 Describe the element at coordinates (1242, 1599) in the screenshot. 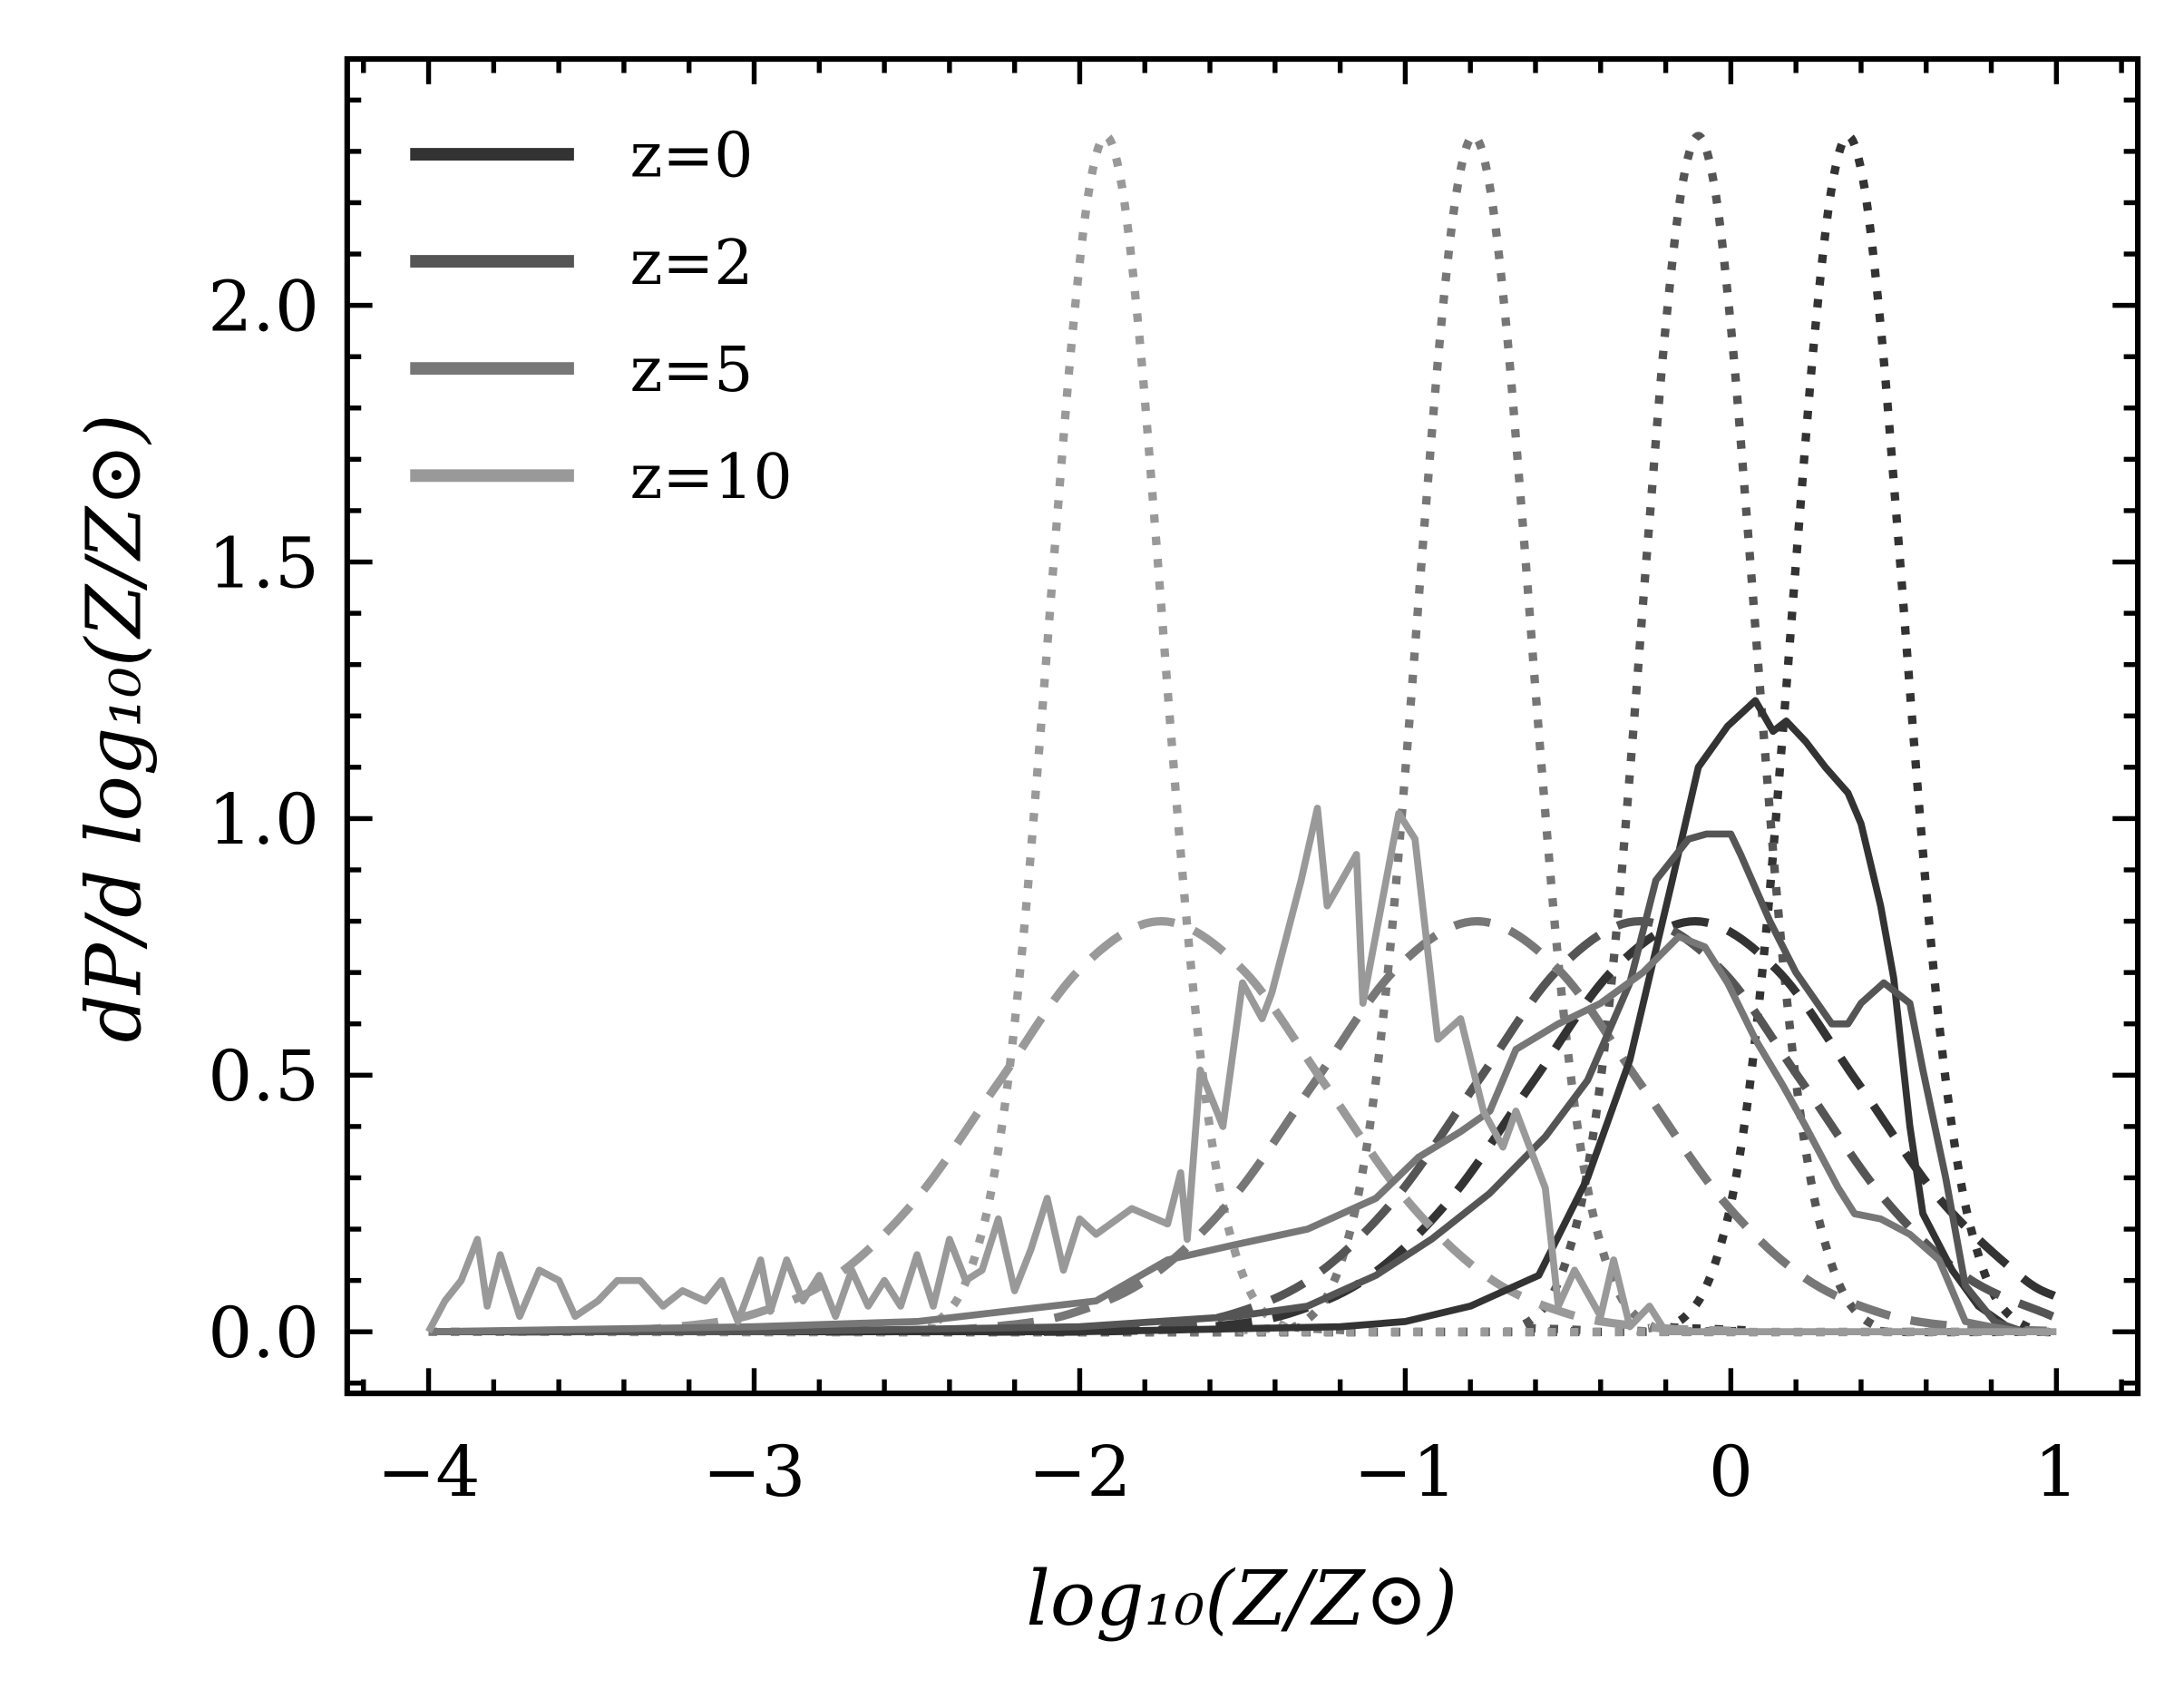

I see `x-axis-label: log₁₀(Z/Z⊙)` at that location.